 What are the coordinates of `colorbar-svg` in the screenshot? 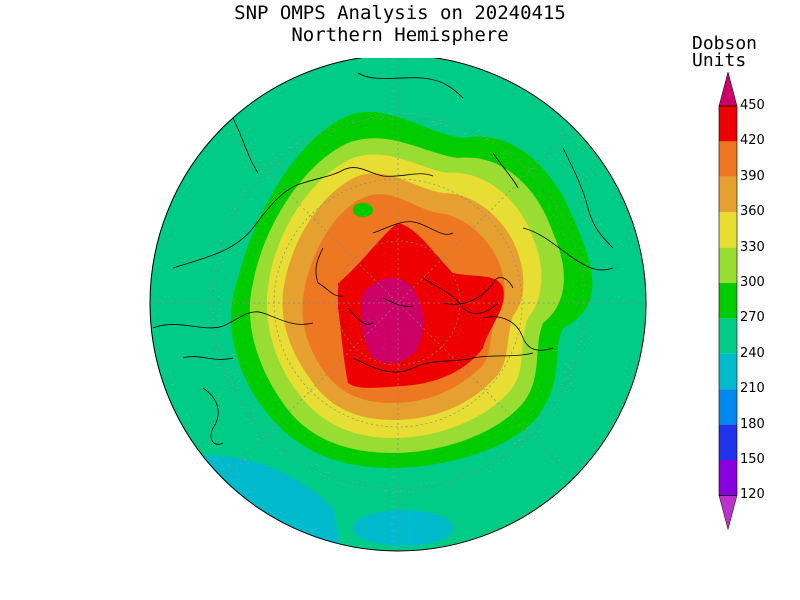 It's located at (728, 301).